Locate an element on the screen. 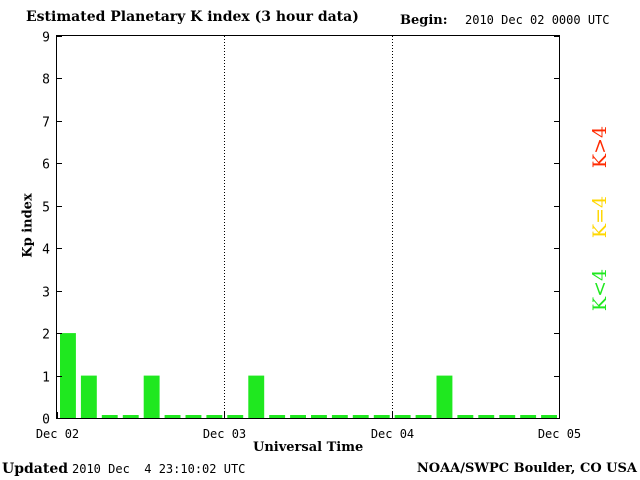 Image resolution: width=640 pixels, height=480 pixels. updated-value: 2010 Dec 4 23:10:02 UTC is located at coordinates (159, 469).